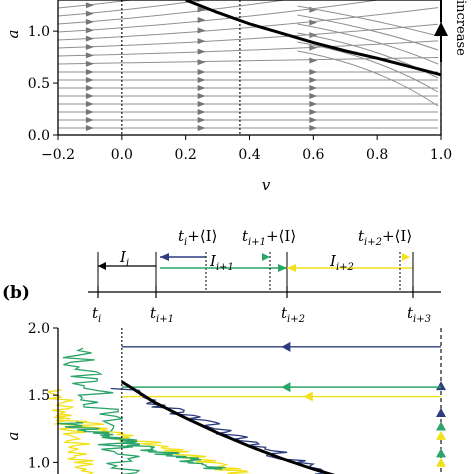 Image resolution: width=474 pixels, height=474 pixels. Describe the element at coordinates (460, 28) in the screenshot. I see `increase-label: increase` at that location.